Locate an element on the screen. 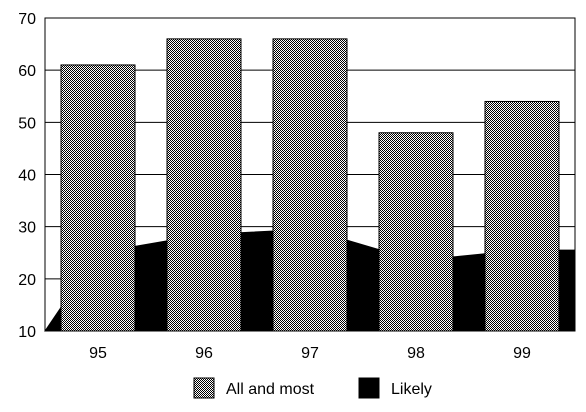 This screenshot has height=412, width=586. x-tick-label: 96 is located at coordinates (204, 353).